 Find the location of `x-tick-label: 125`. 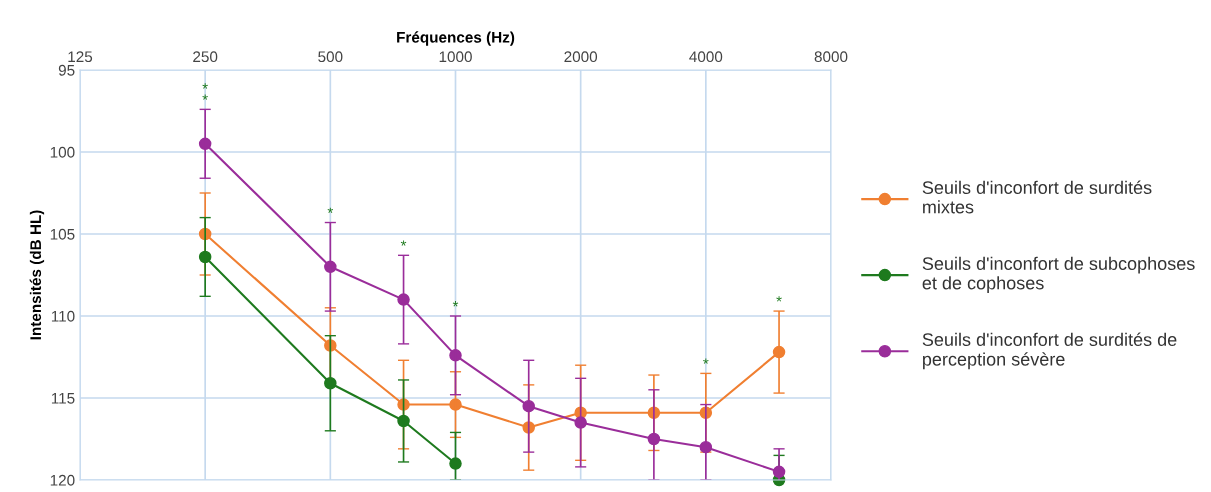

x-tick-label: 125 is located at coordinates (80, 57).